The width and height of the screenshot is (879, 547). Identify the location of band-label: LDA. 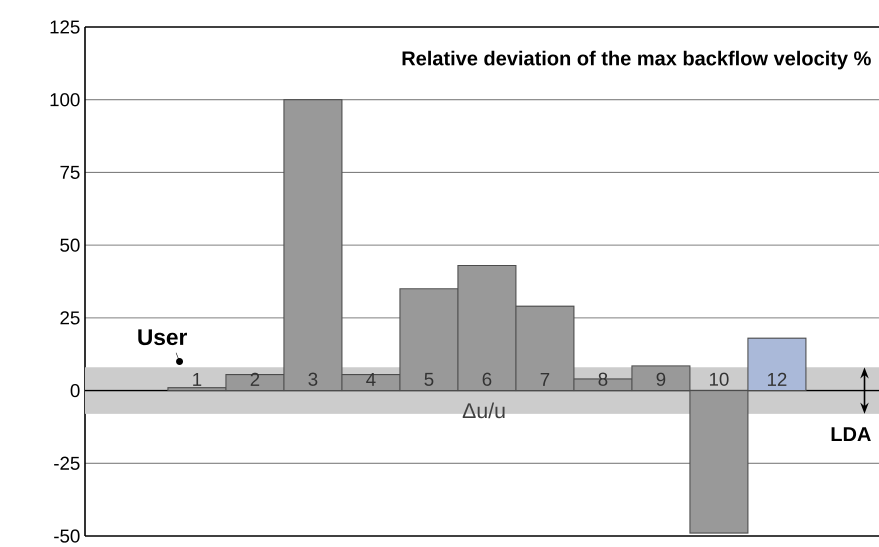
(851, 434).